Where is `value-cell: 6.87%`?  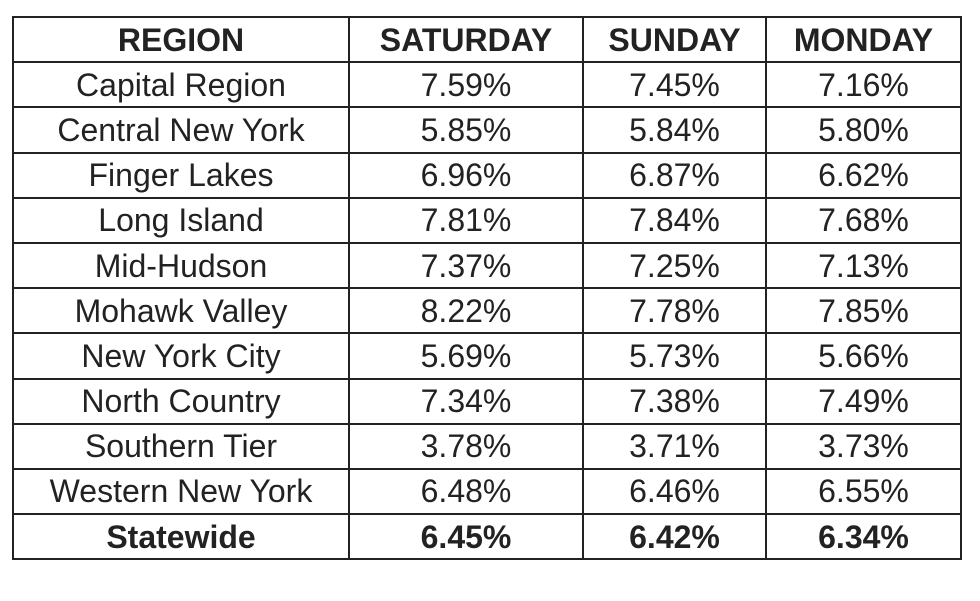
value-cell: 6.87% is located at coordinates (674, 175).